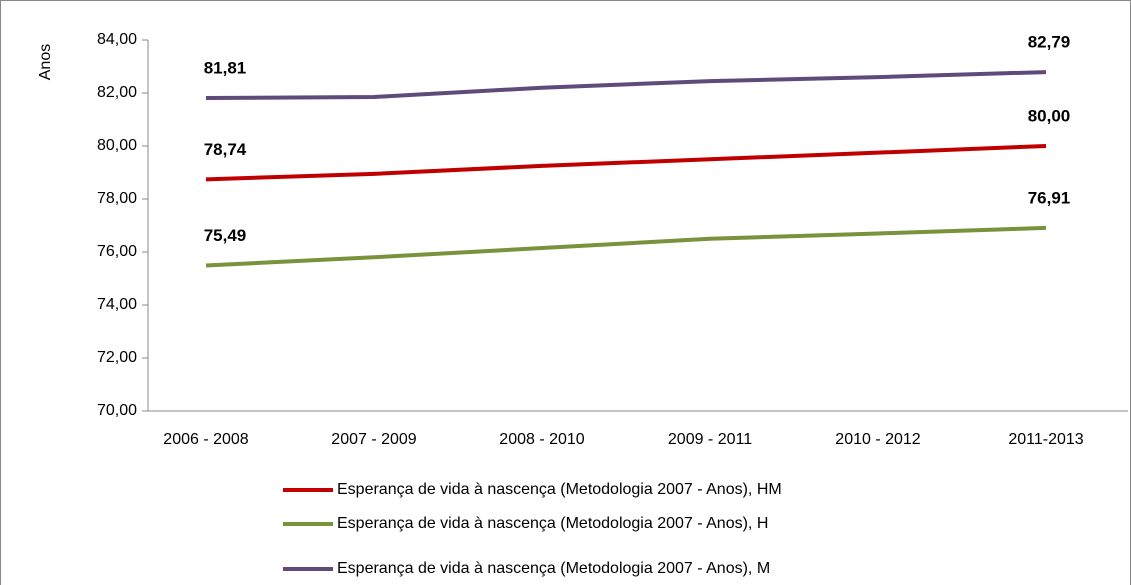 The height and width of the screenshot is (585, 1131). I want to click on y-tick-label: 76,00, so click(117, 251).